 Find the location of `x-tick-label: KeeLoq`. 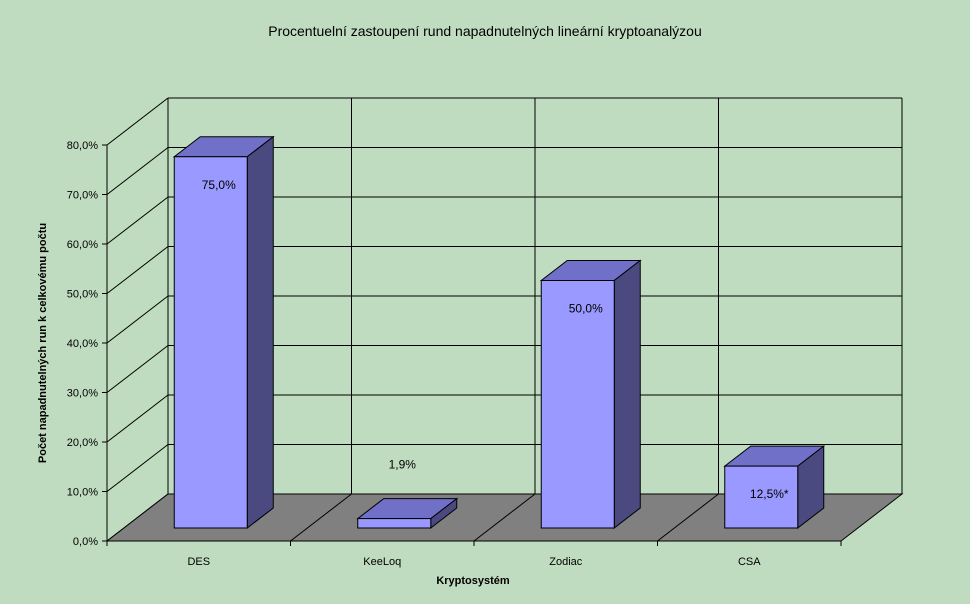

x-tick-label: KeeLoq is located at coordinates (382, 562).